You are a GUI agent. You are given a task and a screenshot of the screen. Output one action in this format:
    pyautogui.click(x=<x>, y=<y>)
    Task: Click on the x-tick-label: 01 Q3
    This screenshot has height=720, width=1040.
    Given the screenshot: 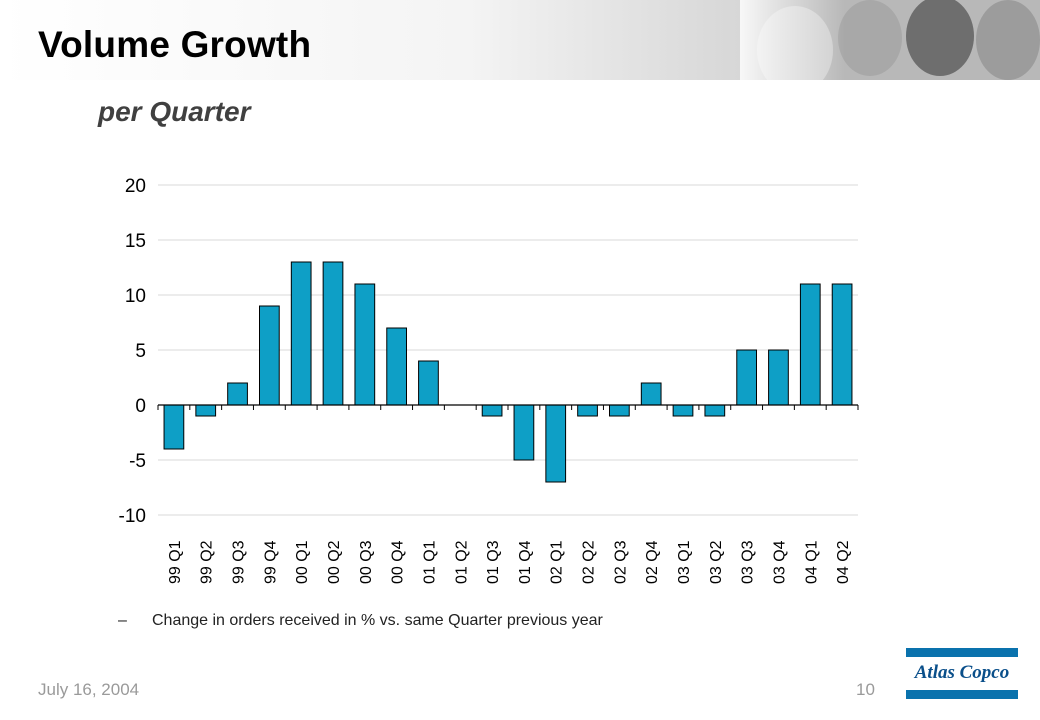 What is the action you would take?
    pyautogui.click(x=493, y=562)
    